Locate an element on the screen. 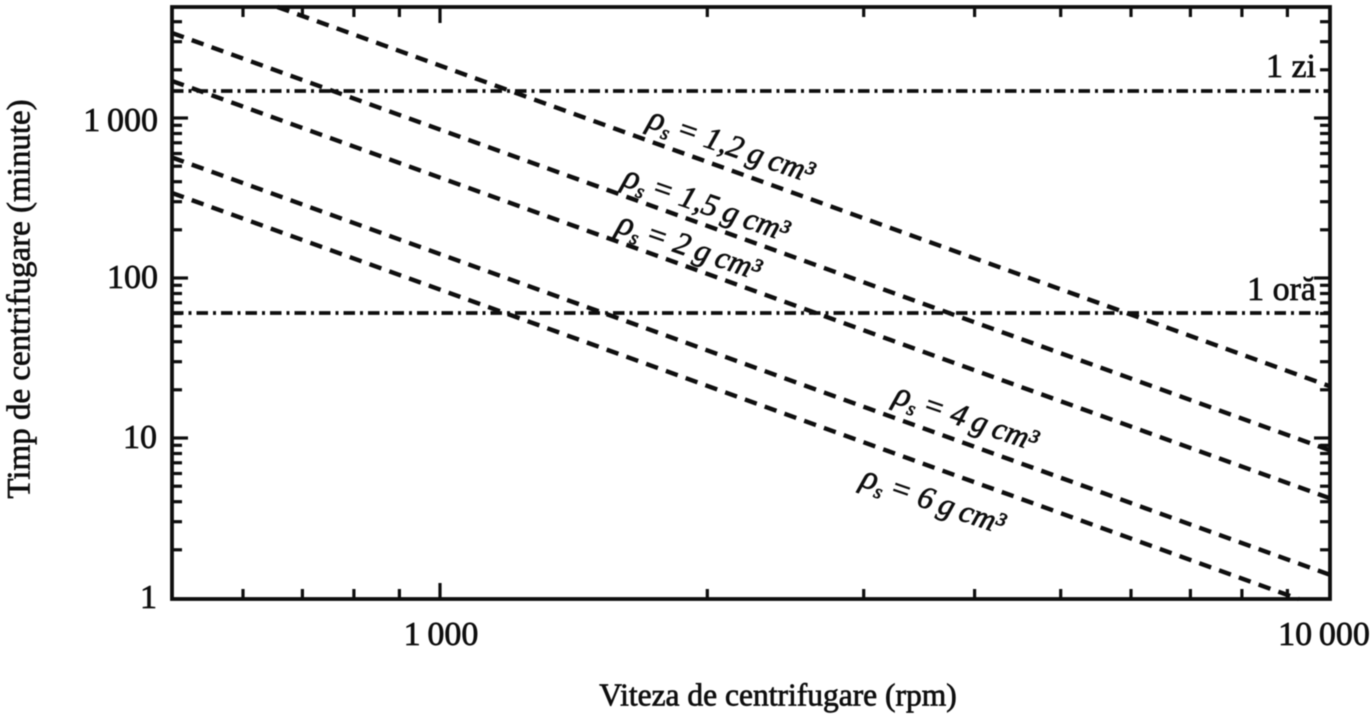 This screenshot has width=1370, height=718. svg-text: 100 is located at coordinates (132, 277).